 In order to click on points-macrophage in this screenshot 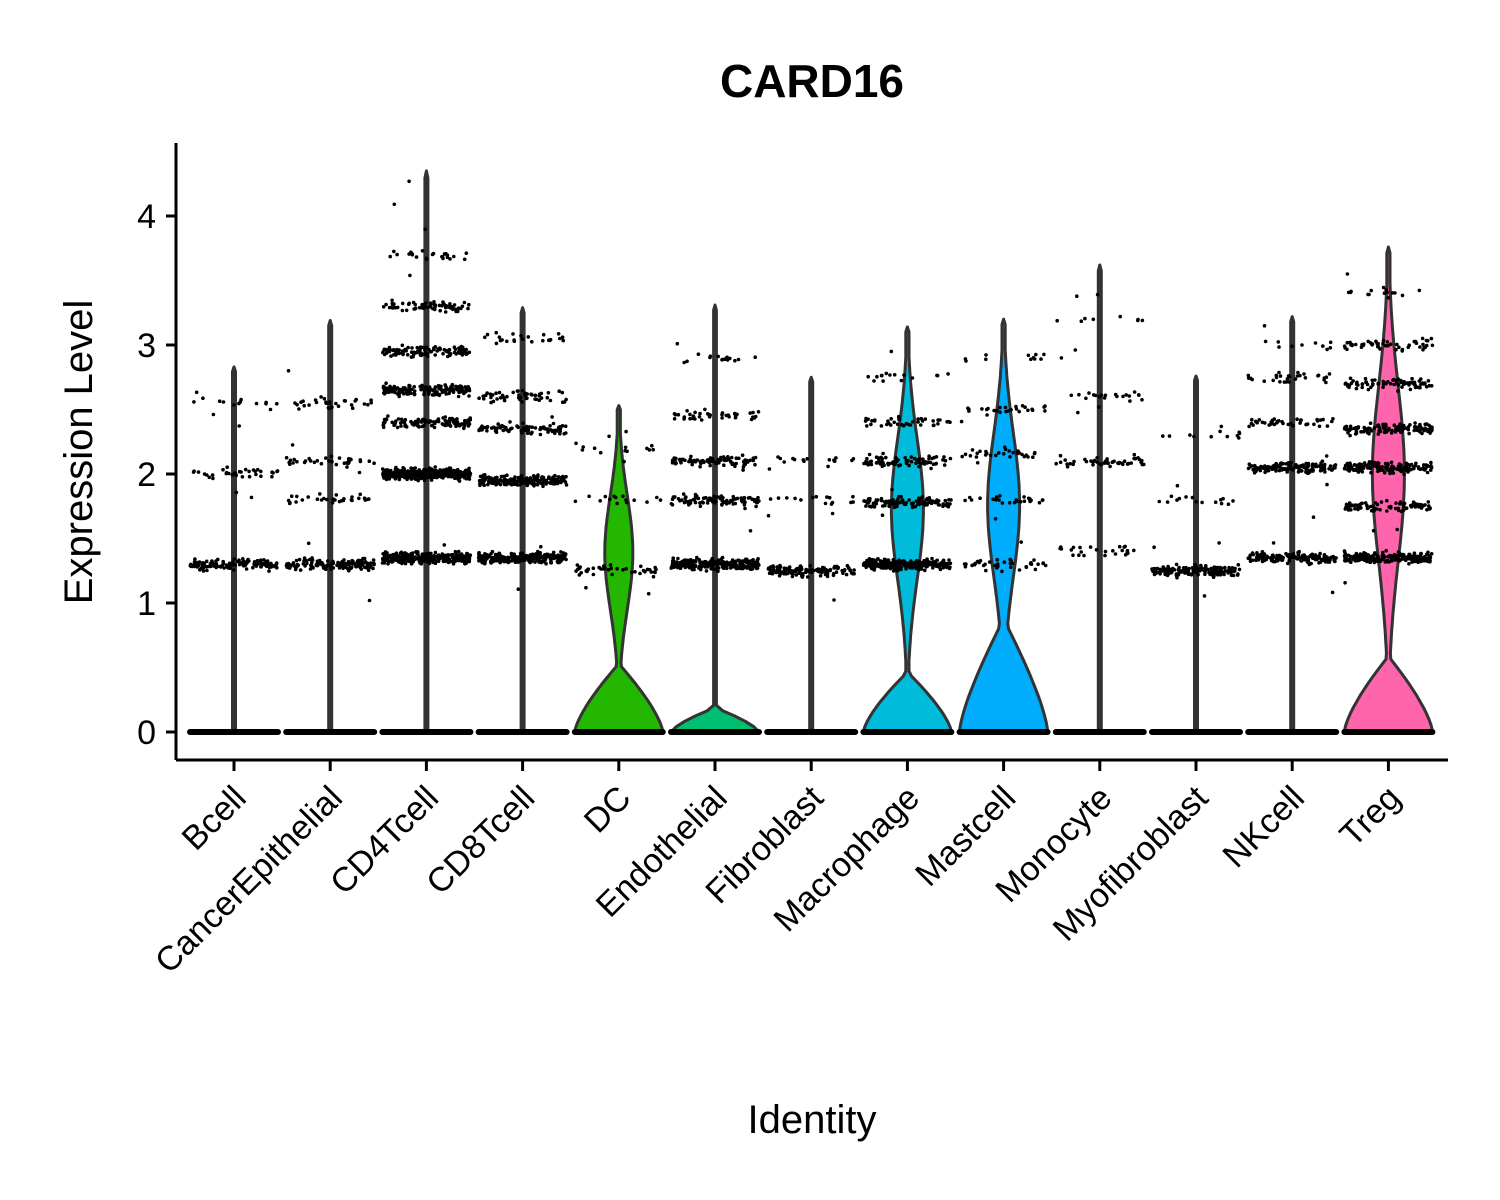, I will do `click(907, 461)`.